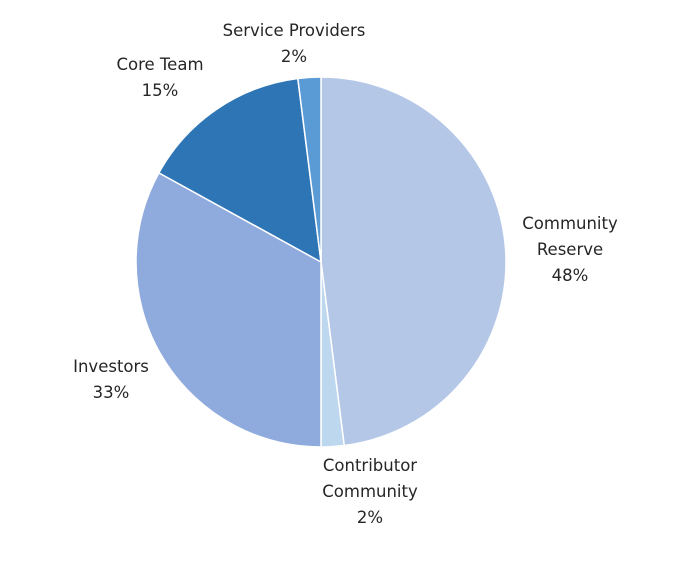  Describe the element at coordinates (294, 43) in the screenshot. I see `data-label-service-providers: Service Providers 2%` at that location.